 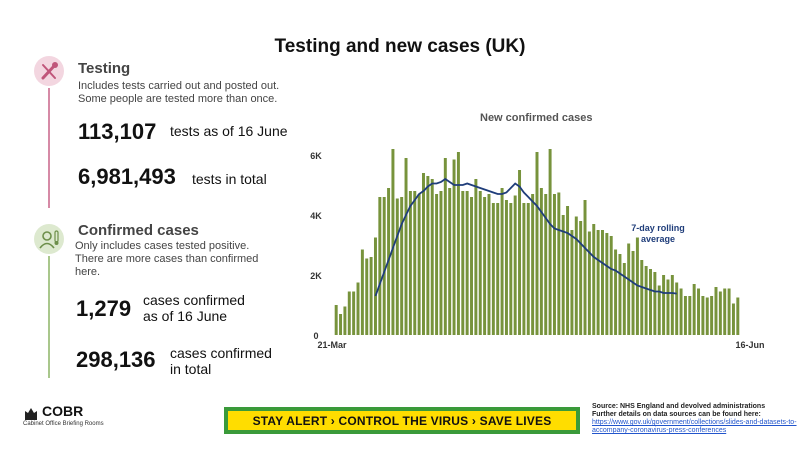 What do you see at coordinates (127, 176) in the screenshot?
I see `tests-total-value: 6,981,493` at bounding box center [127, 176].